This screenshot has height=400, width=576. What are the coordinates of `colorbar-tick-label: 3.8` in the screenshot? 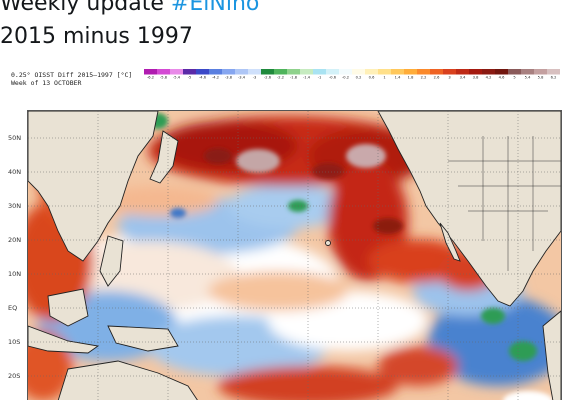 It's located at (476, 77).